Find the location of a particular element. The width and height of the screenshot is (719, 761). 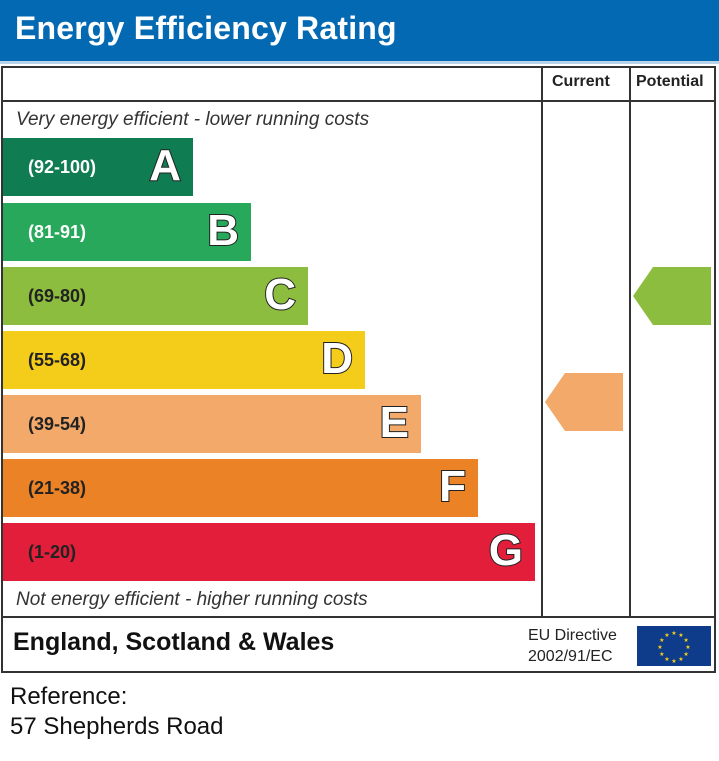

reference-address: 57 Shepherds Road is located at coordinates (117, 726).